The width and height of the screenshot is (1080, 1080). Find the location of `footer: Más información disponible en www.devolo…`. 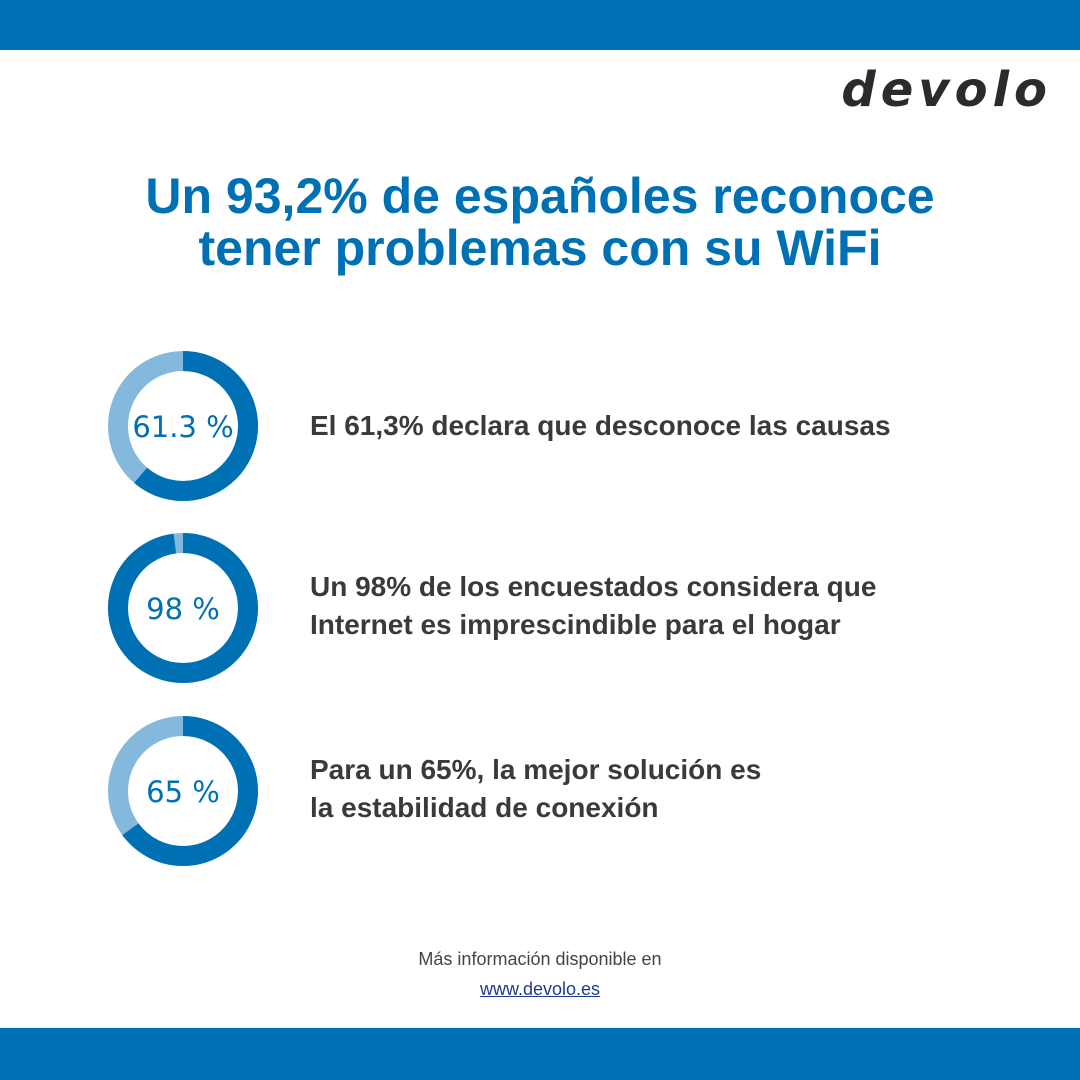

footer: Más información disponible en www.devolo… is located at coordinates (540, 974).